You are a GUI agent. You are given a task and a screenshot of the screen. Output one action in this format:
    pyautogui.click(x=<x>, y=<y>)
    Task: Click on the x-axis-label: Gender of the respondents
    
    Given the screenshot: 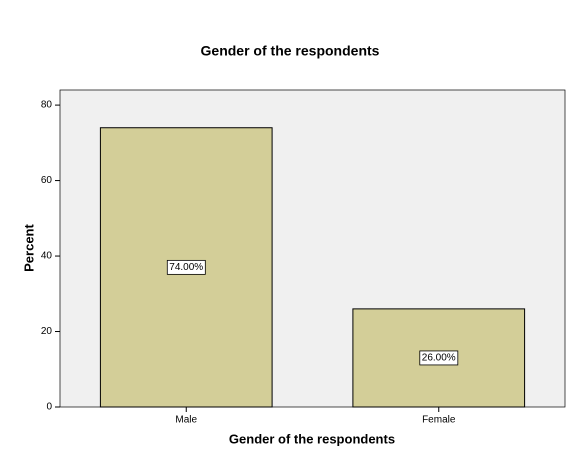 What is the action you would take?
    pyautogui.click(x=312, y=438)
    